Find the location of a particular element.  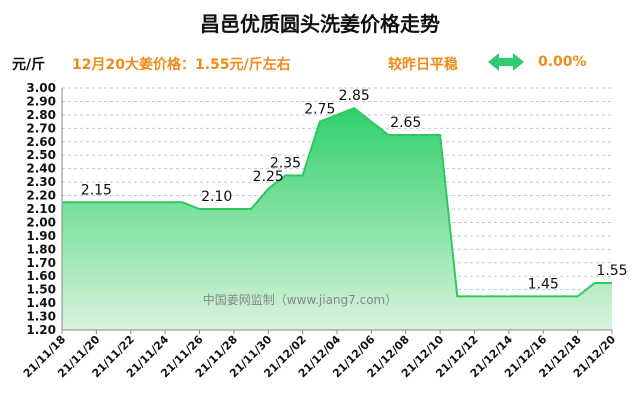

y-tick-label: 2.10 is located at coordinates (41, 209).